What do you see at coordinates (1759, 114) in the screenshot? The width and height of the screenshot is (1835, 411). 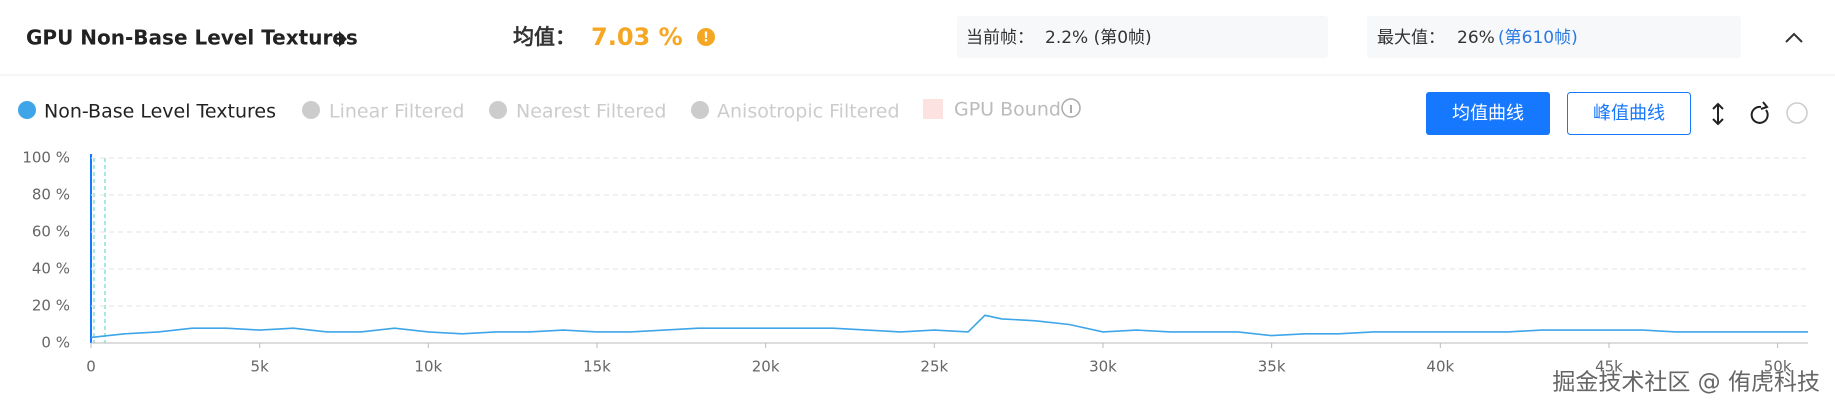 I see `refresh-icon` at bounding box center [1759, 114].